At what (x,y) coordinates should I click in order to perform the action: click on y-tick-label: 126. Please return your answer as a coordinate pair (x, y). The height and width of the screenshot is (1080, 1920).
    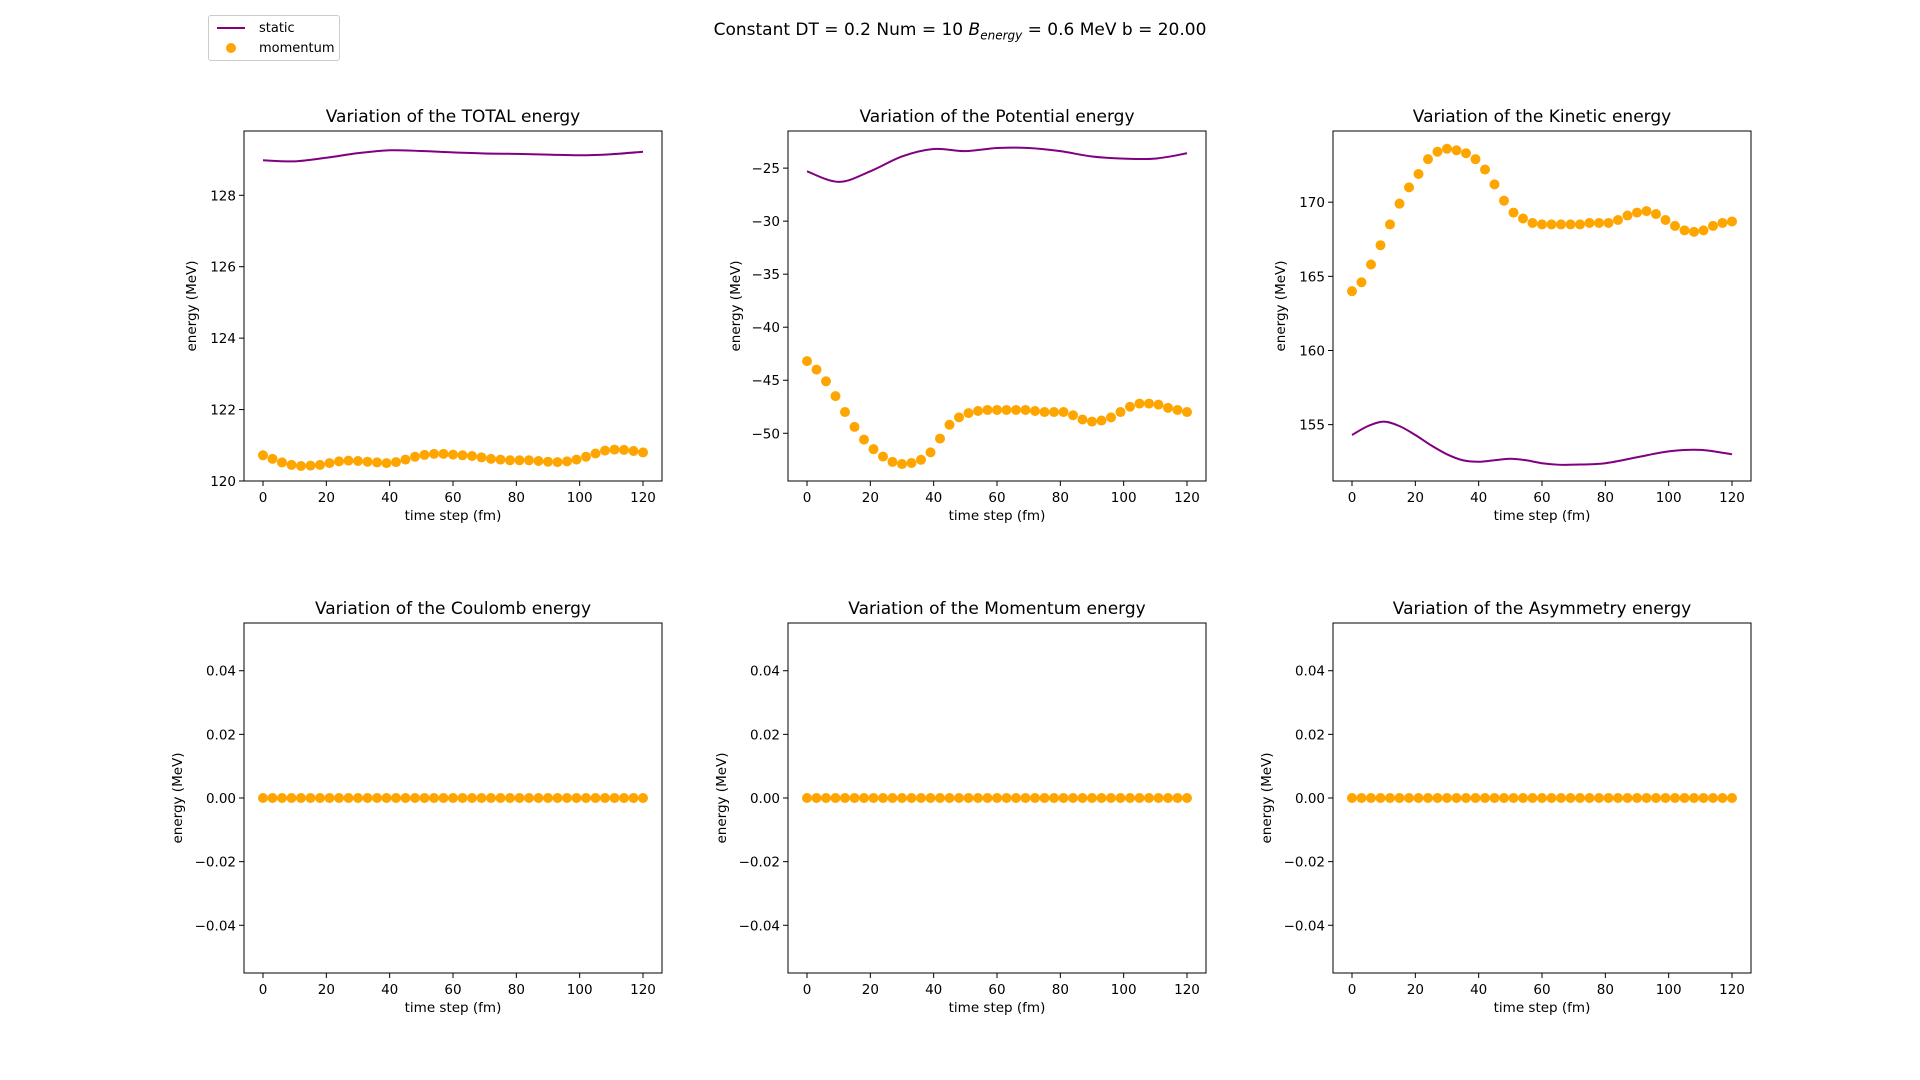
    Looking at the image, I should click on (223, 268).